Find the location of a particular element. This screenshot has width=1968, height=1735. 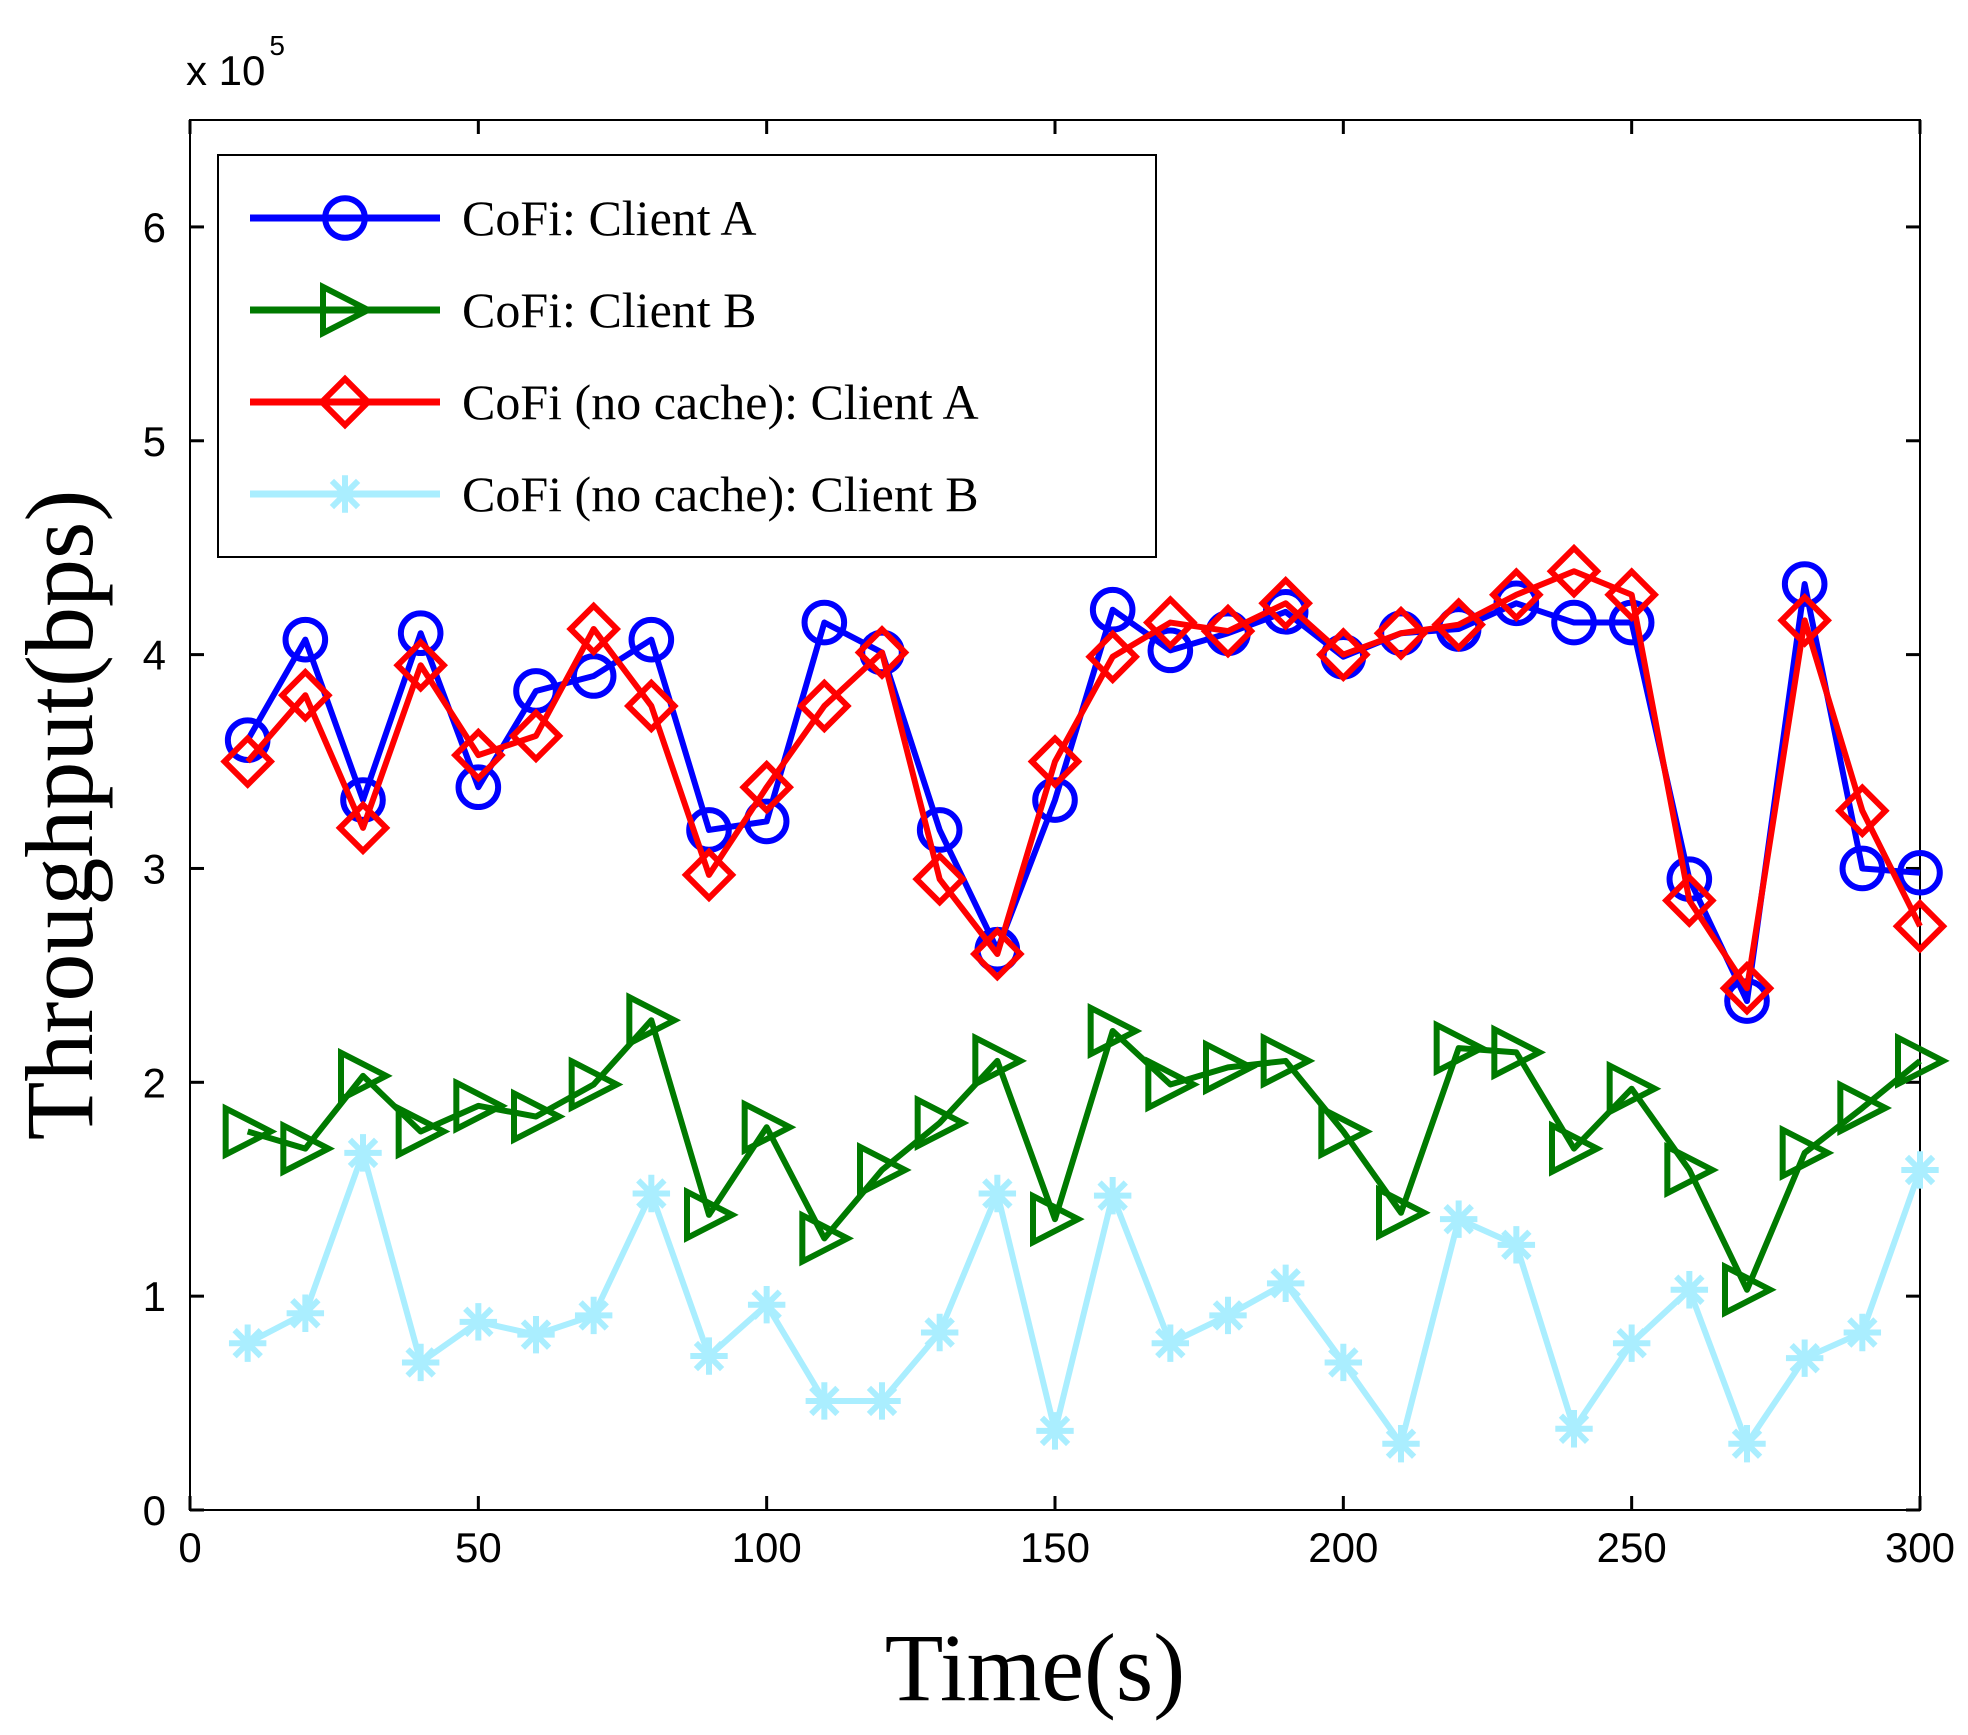

x-tick-label: 150 is located at coordinates (1055, 1547).